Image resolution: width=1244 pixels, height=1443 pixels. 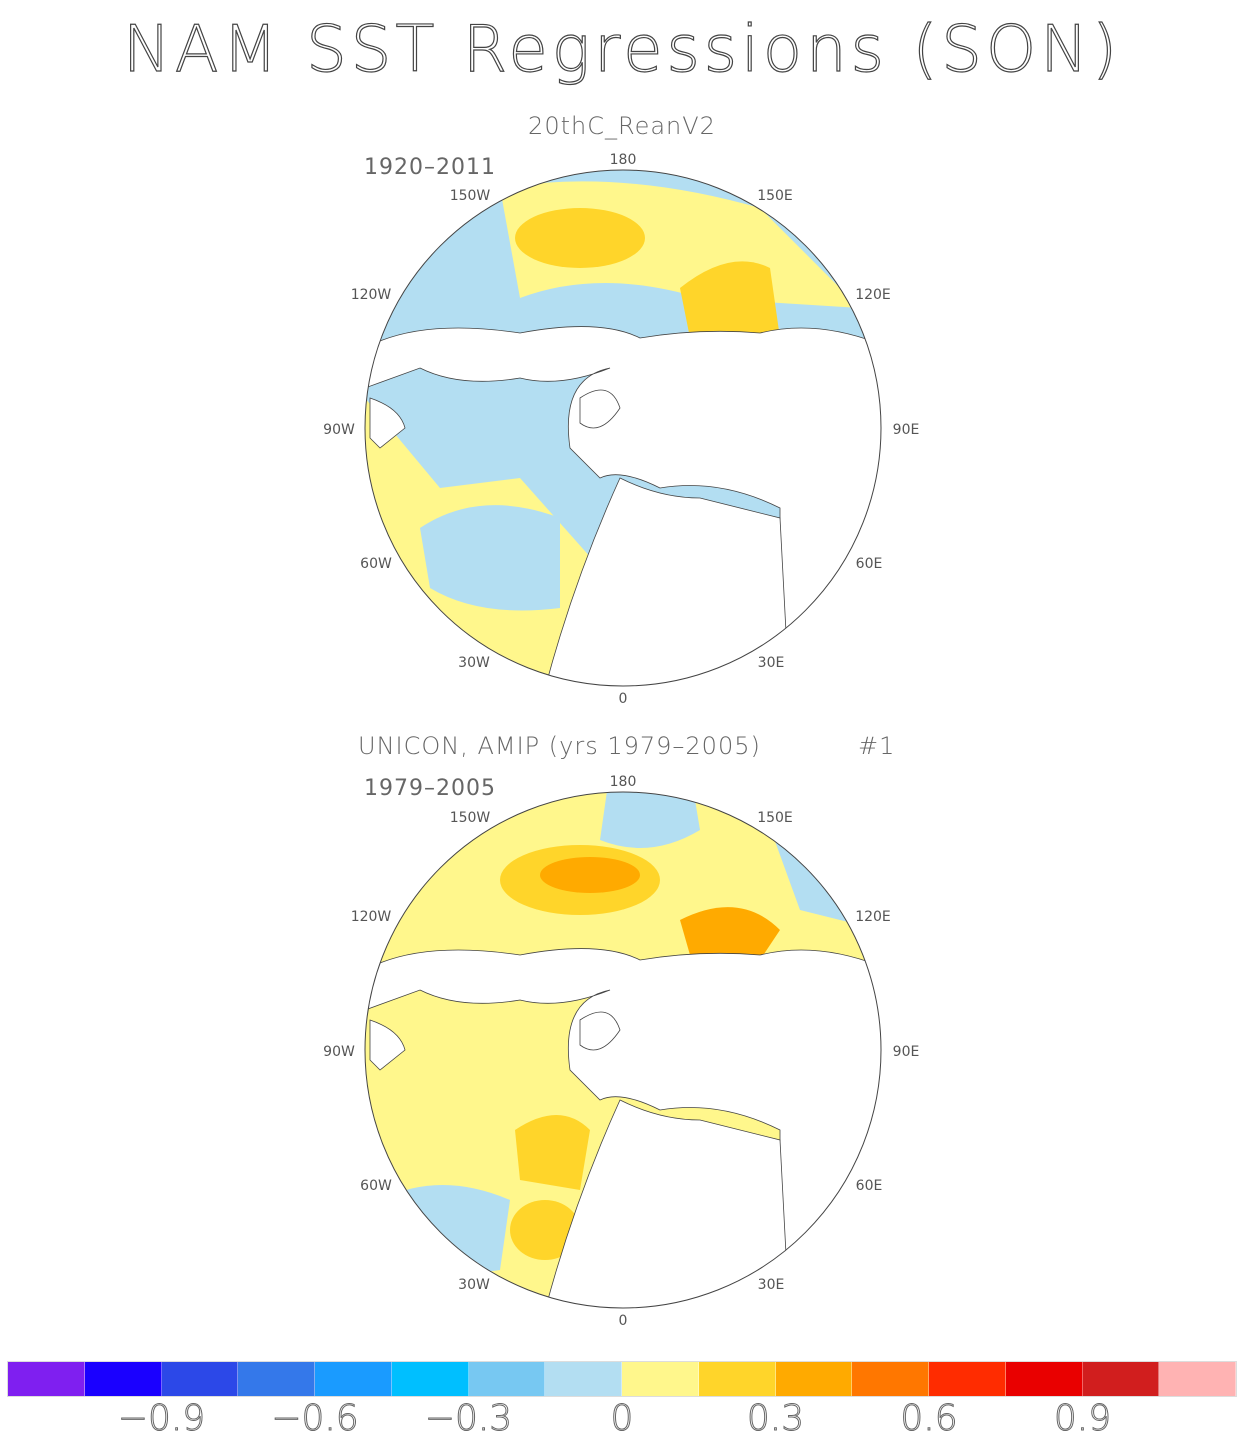 I want to click on colorbar-tick-label: 0, so click(x=622, y=1419).